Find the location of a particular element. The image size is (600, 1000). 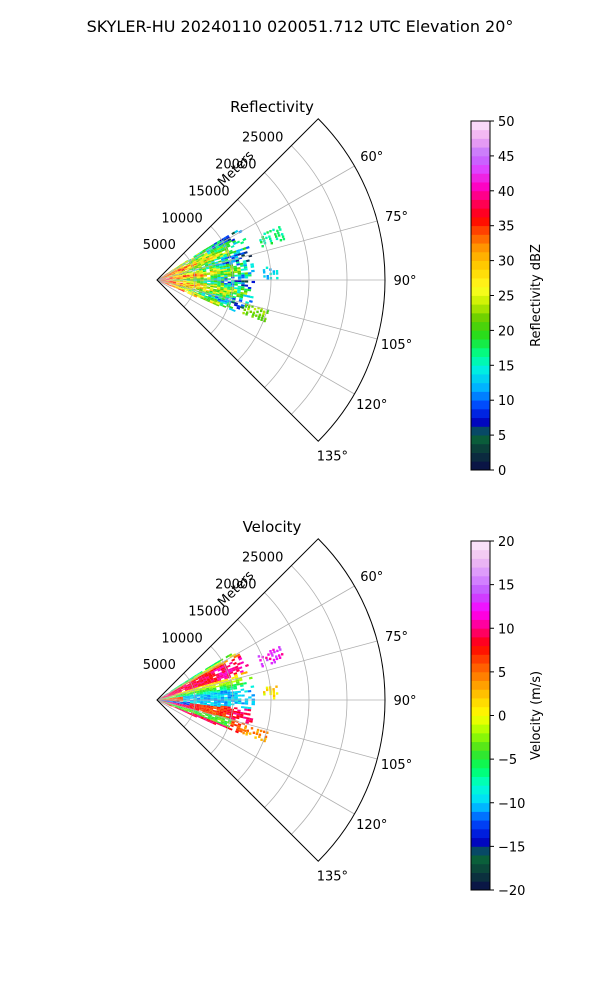

radial-tick-label: 10000 is located at coordinates (181, 638).